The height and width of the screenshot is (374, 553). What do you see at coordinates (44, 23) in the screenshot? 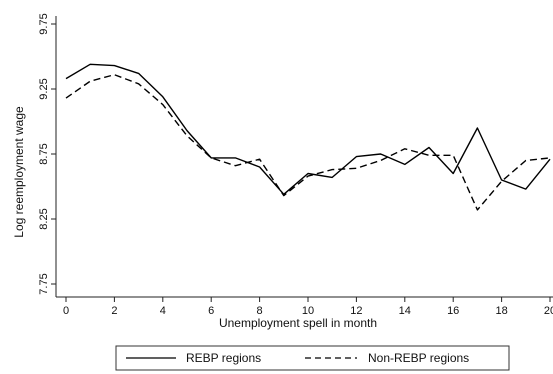
I see `y-tick-label: 9.75` at bounding box center [44, 23].